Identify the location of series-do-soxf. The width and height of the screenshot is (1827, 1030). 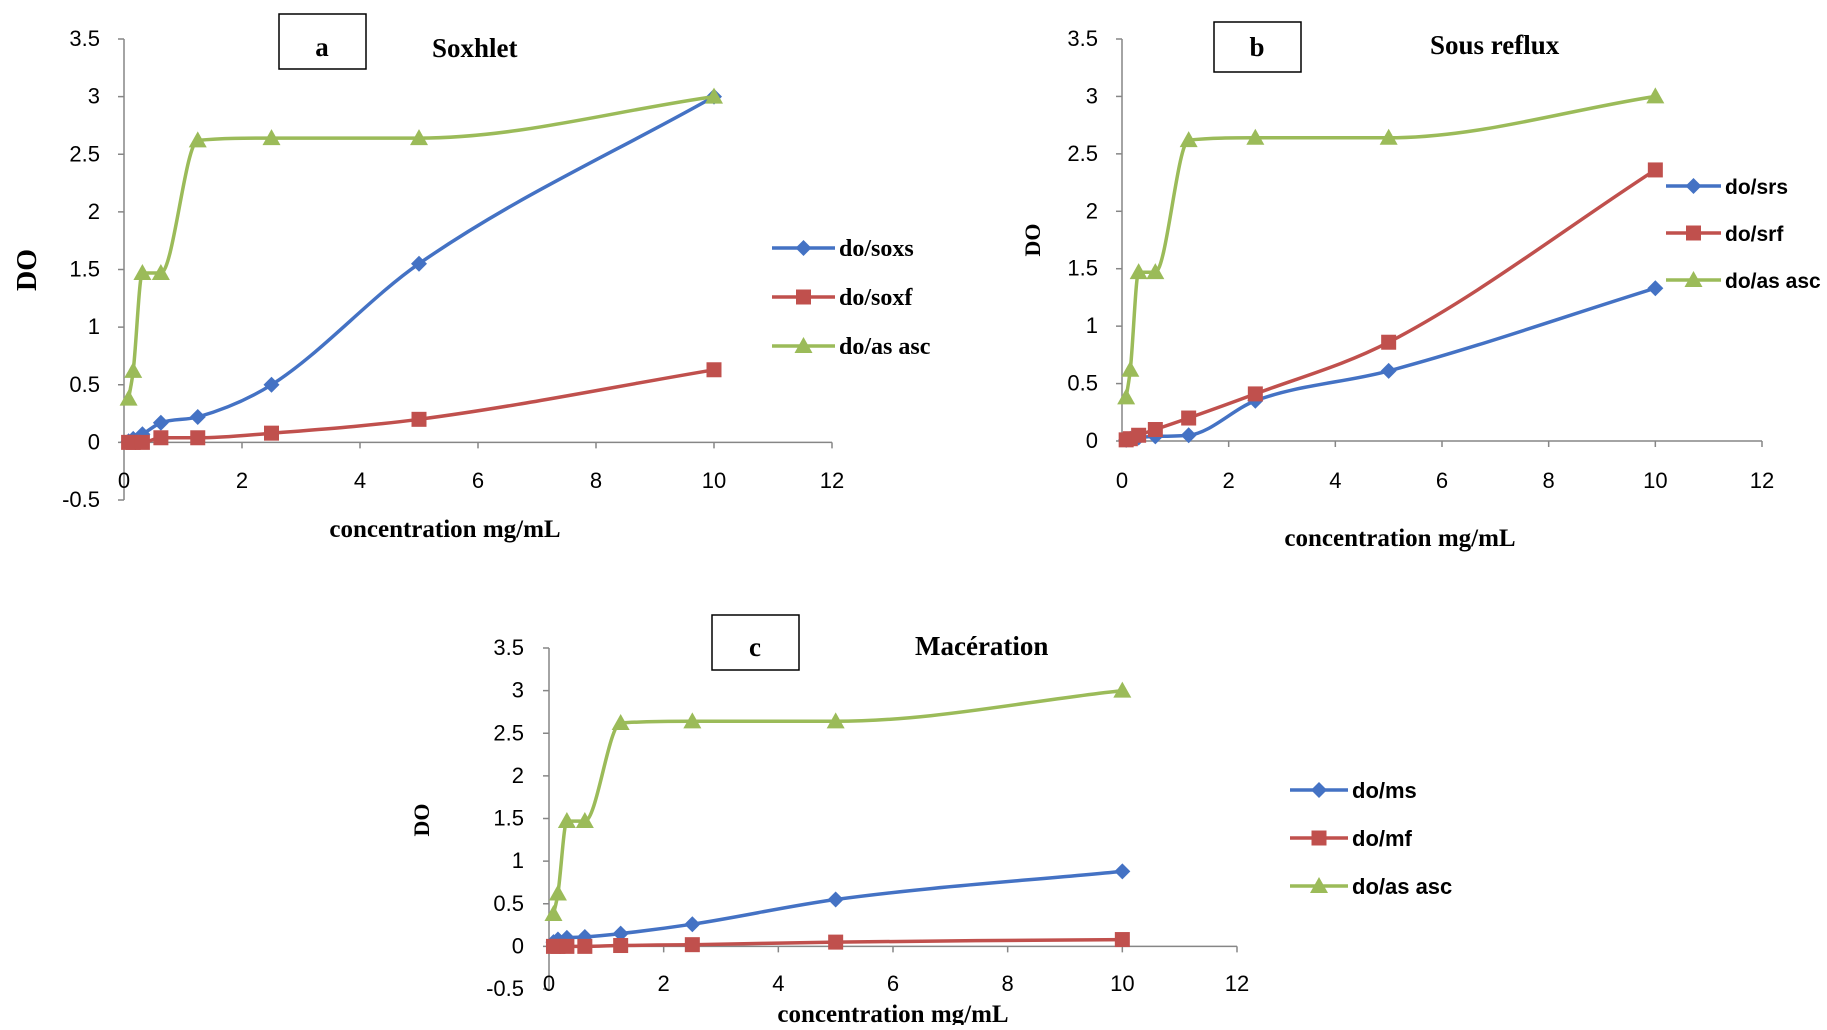
(421, 406).